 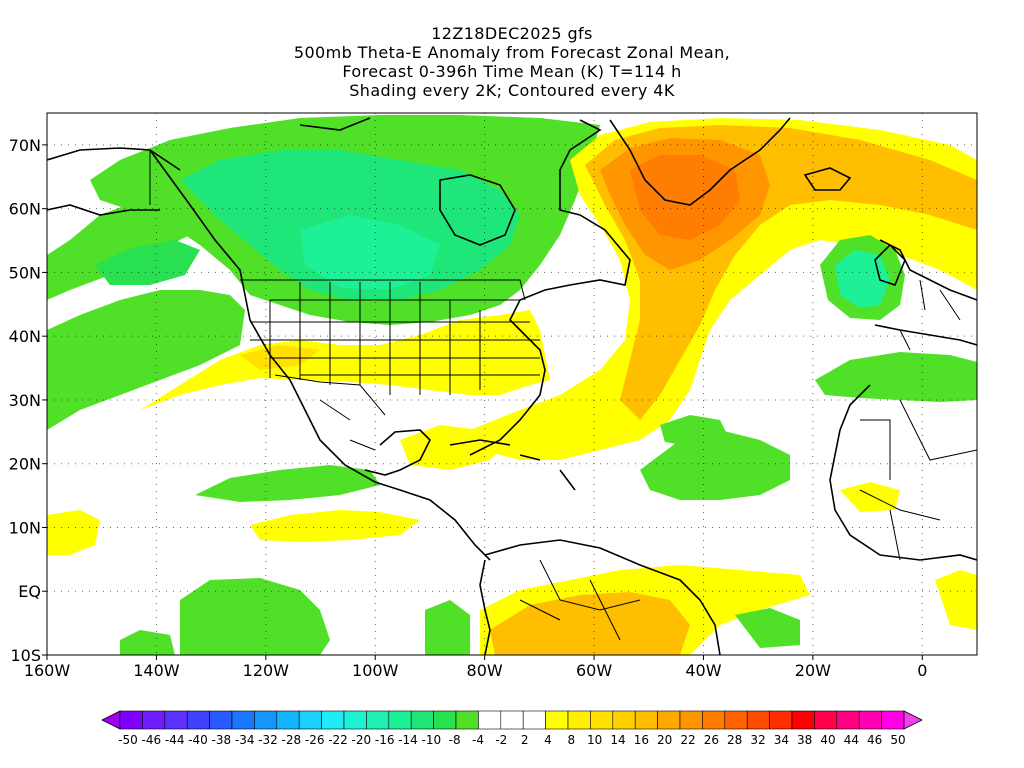 What do you see at coordinates (827, 179) in the screenshot?
I see `iceland-coastline` at bounding box center [827, 179].